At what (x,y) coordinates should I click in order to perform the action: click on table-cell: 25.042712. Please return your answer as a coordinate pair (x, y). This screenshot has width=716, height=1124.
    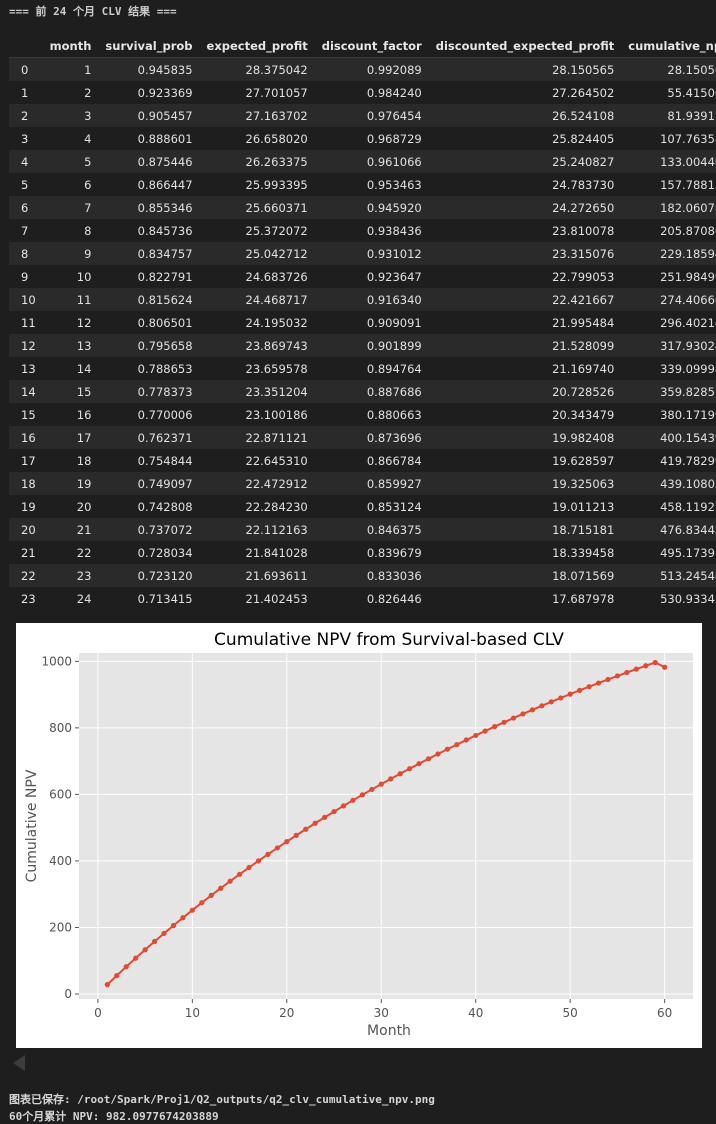
    Looking at the image, I should click on (276, 253).